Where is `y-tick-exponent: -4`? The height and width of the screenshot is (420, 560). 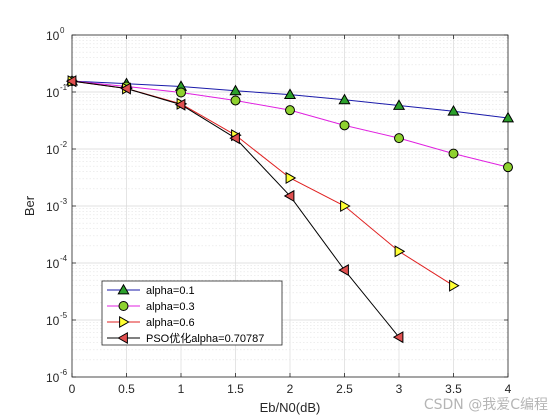
y-tick-exponent: -4 is located at coordinates (64, 258).